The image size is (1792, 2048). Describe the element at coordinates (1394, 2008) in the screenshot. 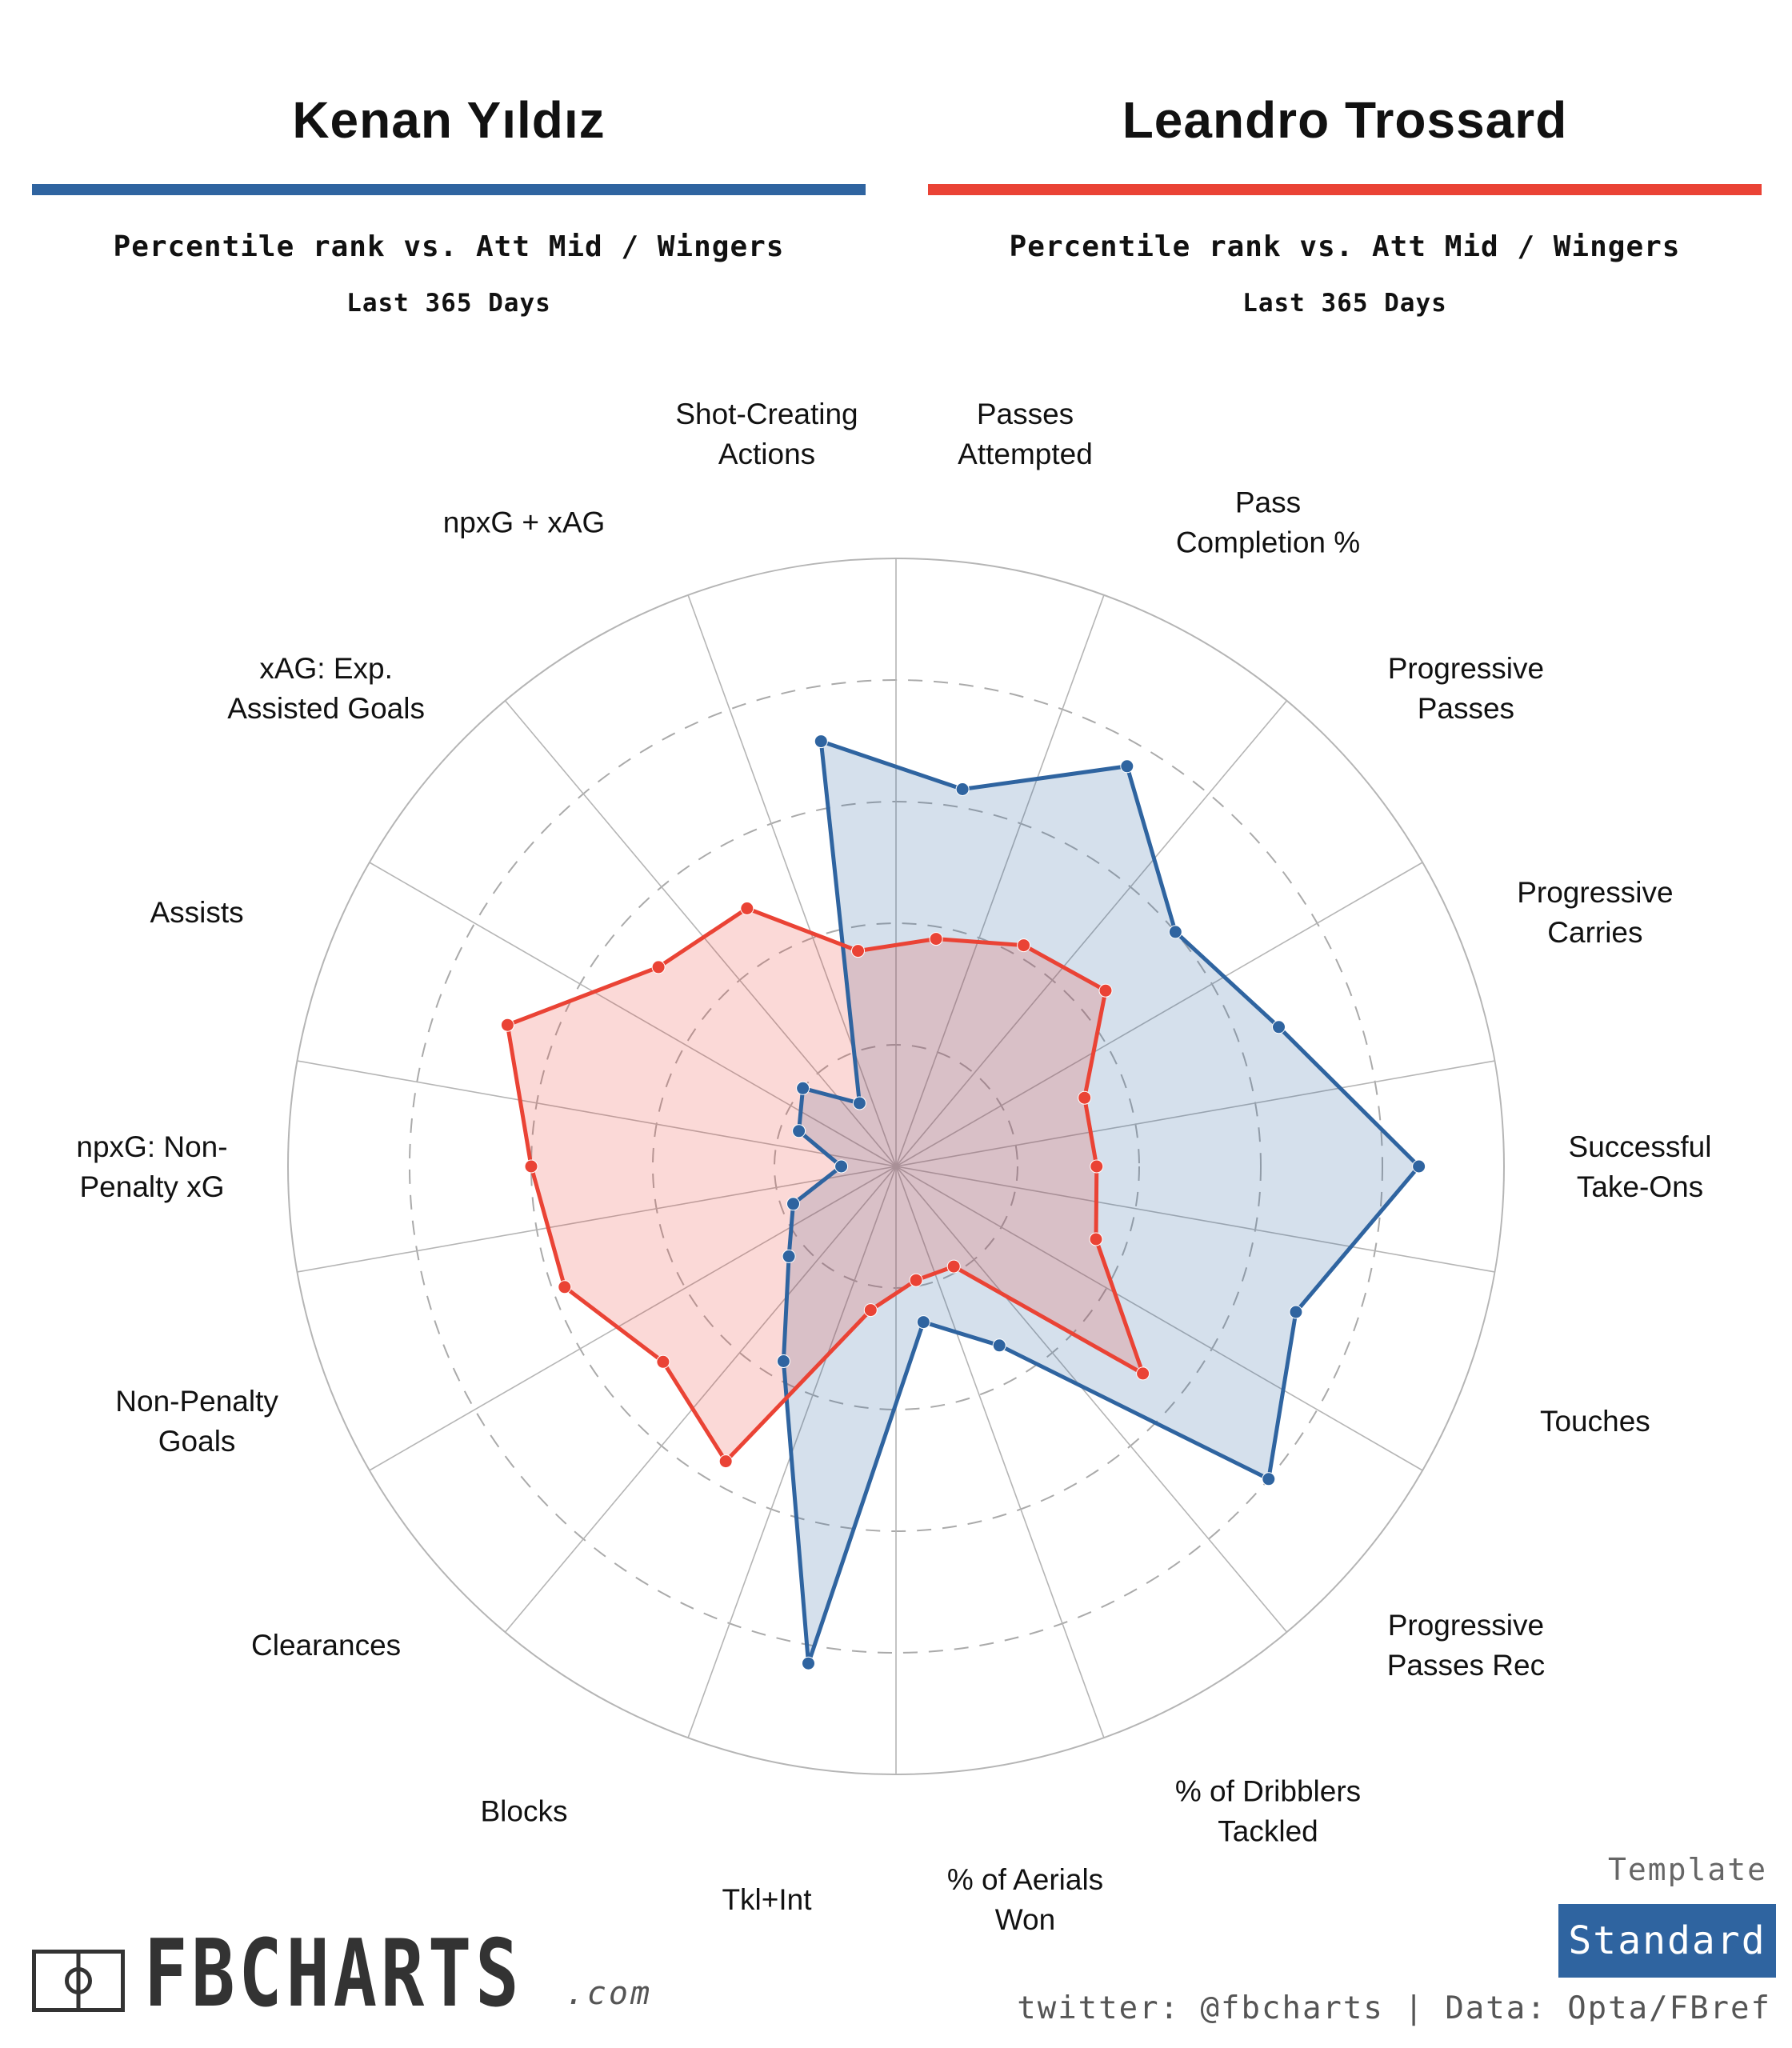

I see `credits-text: twitter: @fbcharts | Data: Opta/FBref` at that location.